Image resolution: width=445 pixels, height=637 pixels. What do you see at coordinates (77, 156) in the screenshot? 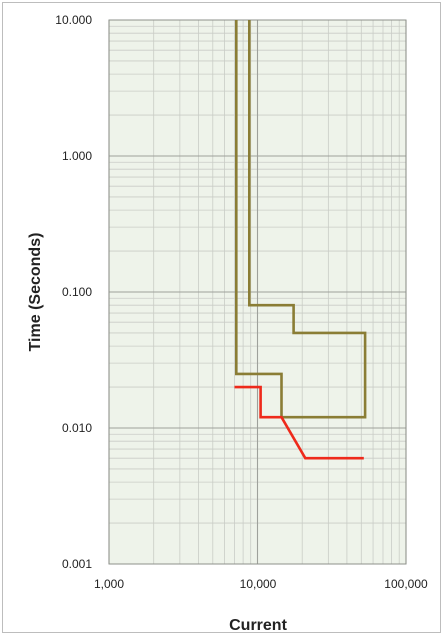
I see `y-tick-label: 1.000` at bounding box center [77, 156].